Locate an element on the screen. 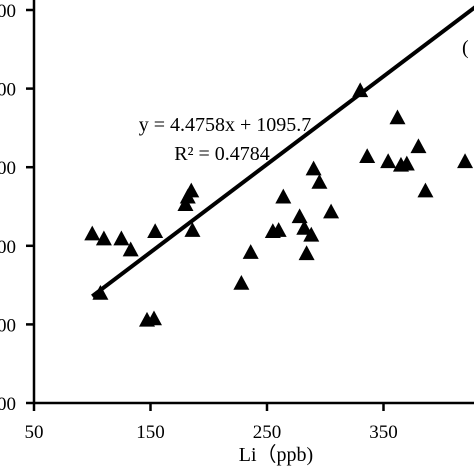 The width and height of the screenshot is (474, 474). x-tick-label: 250 is located at coordinates (267, 432).